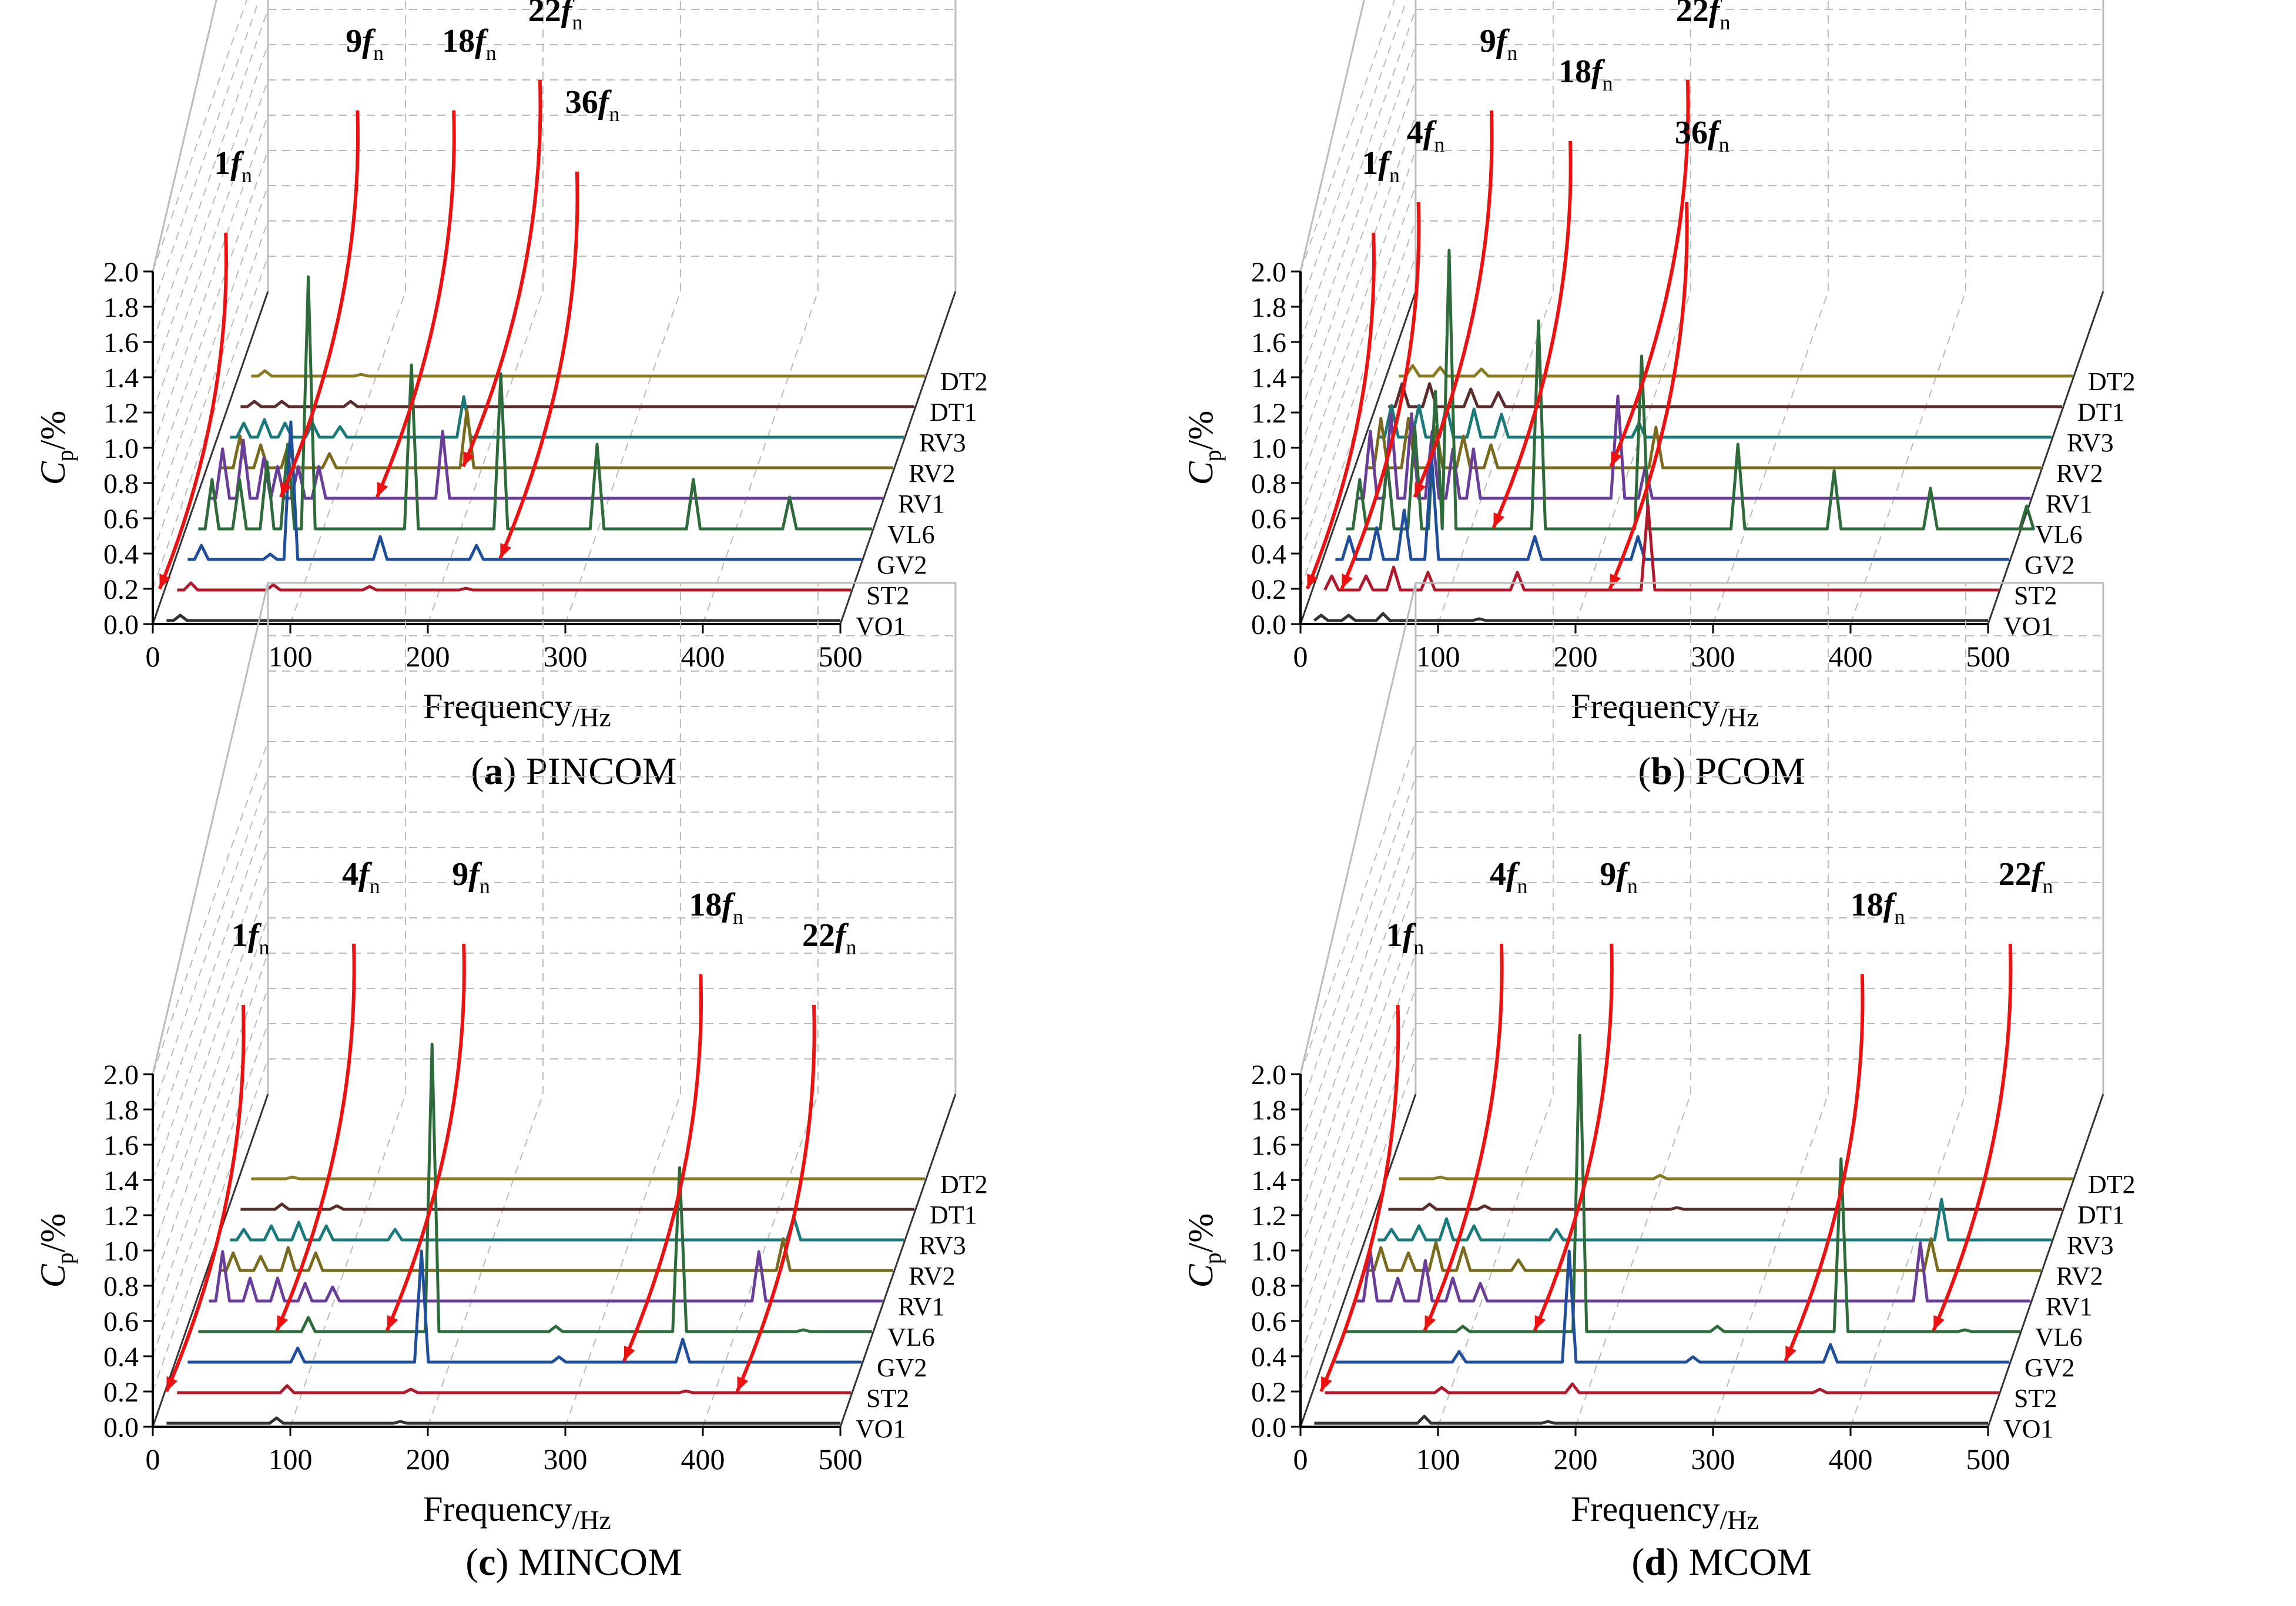 Image resolution: width=2296 pixels, height=1606 pixels. I want to click on series-line-RV2, so click(1704, 443).